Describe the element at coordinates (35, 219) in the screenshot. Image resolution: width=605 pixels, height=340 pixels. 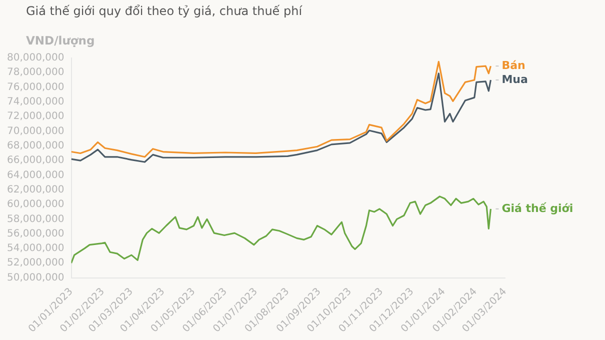
I see `y-tick-label: 58,000,000` at that location.